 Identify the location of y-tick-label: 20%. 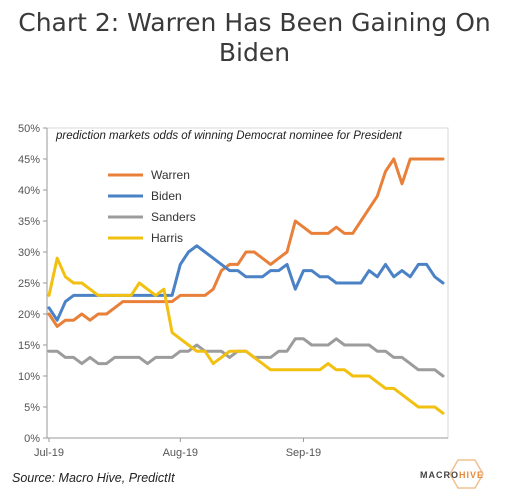
(29, 315).